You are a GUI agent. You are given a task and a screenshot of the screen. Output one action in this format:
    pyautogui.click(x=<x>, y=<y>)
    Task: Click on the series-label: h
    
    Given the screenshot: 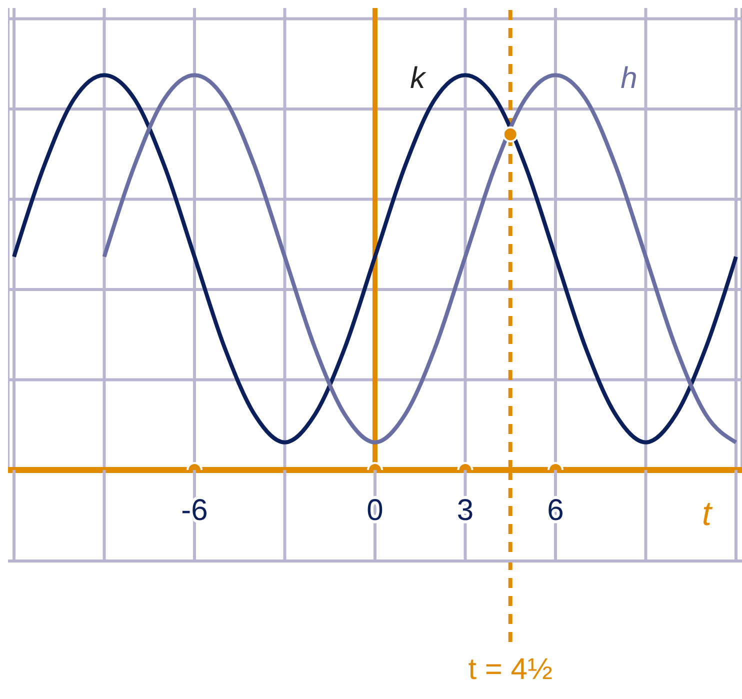 What is the action you would take?
    pyautogui.click(x=629, y=78)
    